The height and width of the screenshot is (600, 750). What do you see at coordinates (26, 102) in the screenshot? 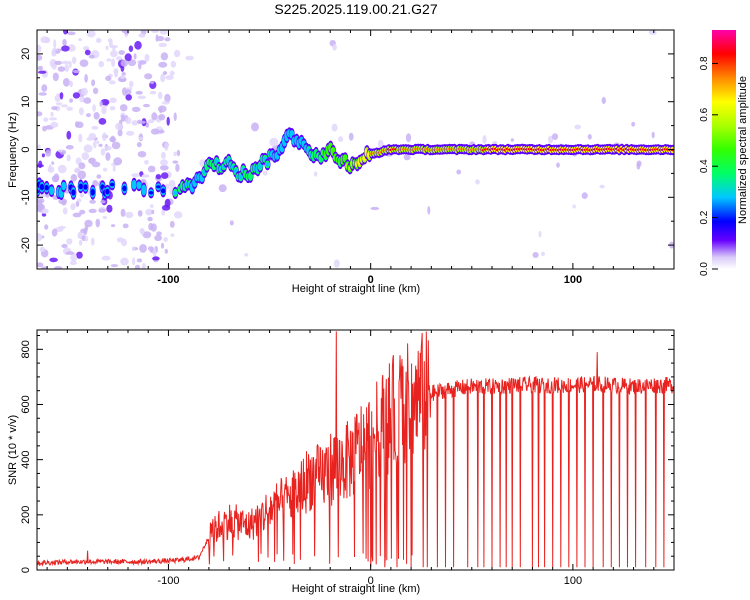
I see `spectrogram-ytick-label: 10` at bounding box center [26, 102].